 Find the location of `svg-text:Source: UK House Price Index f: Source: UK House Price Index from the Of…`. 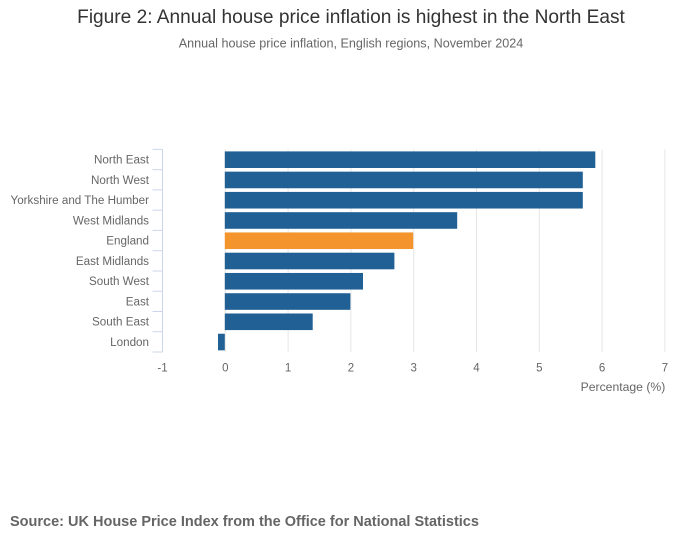

svg-text:Source: UK House Price Index f: Source: UK House Price Index from the Of… is located at coordinates (244, 522).